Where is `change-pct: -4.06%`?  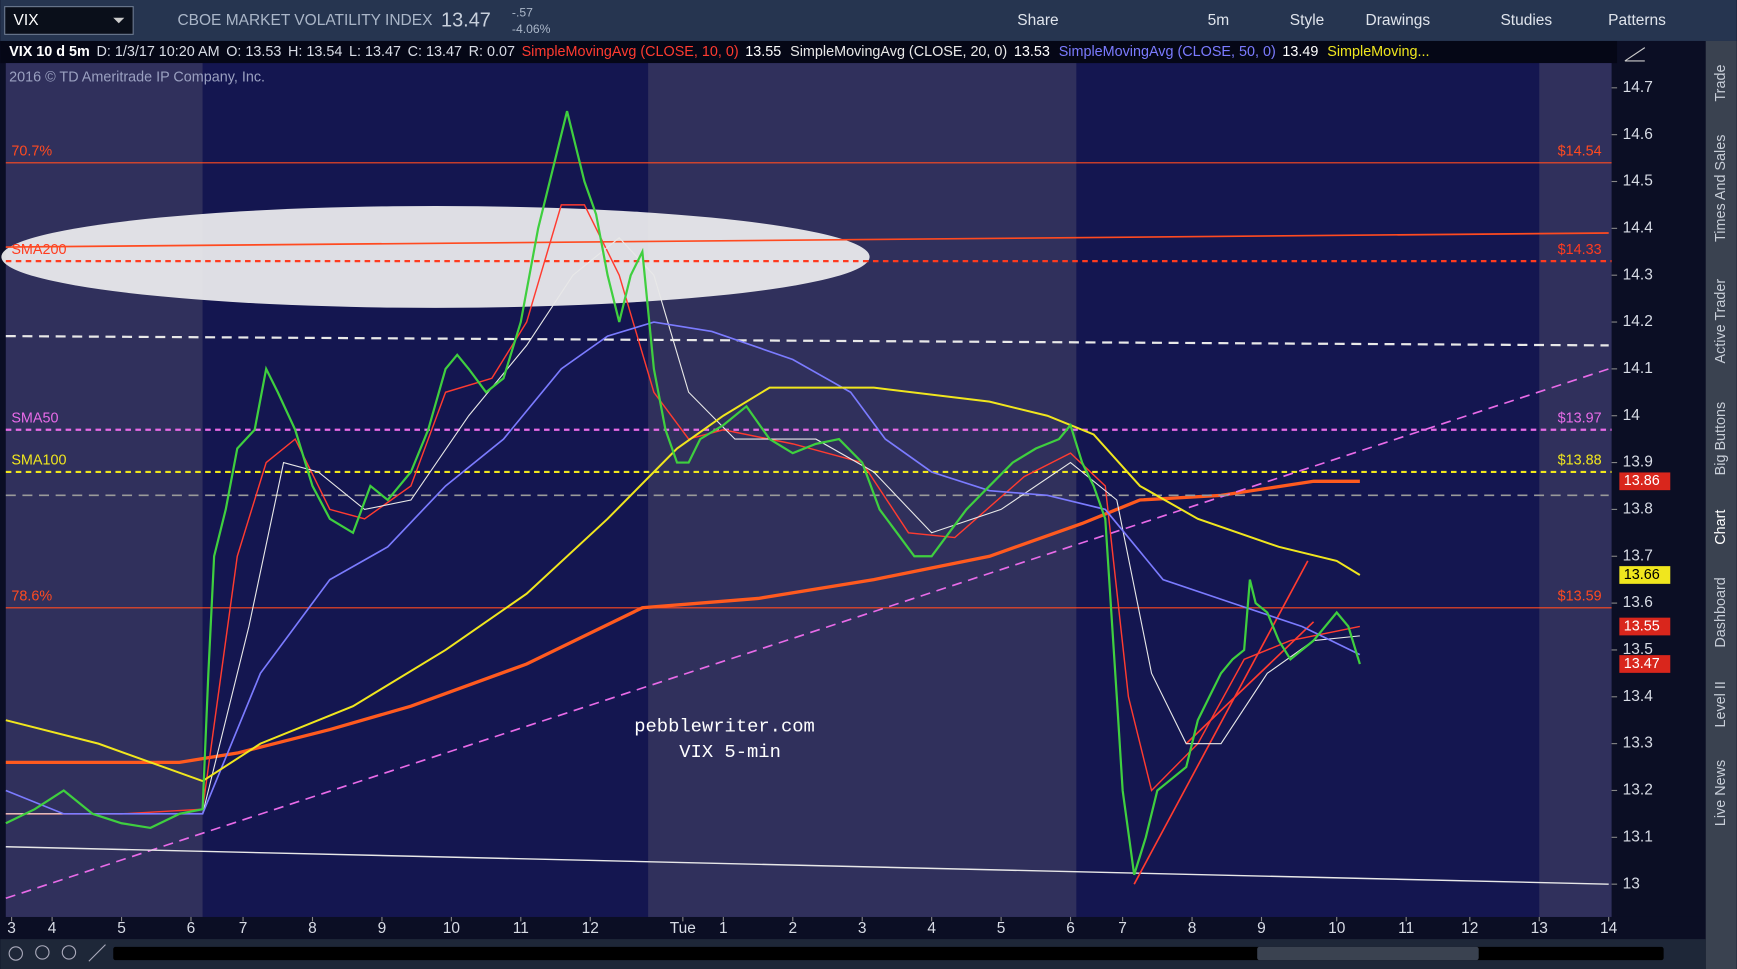
change-pct: -4.06% is located at coordinates (531, 29).